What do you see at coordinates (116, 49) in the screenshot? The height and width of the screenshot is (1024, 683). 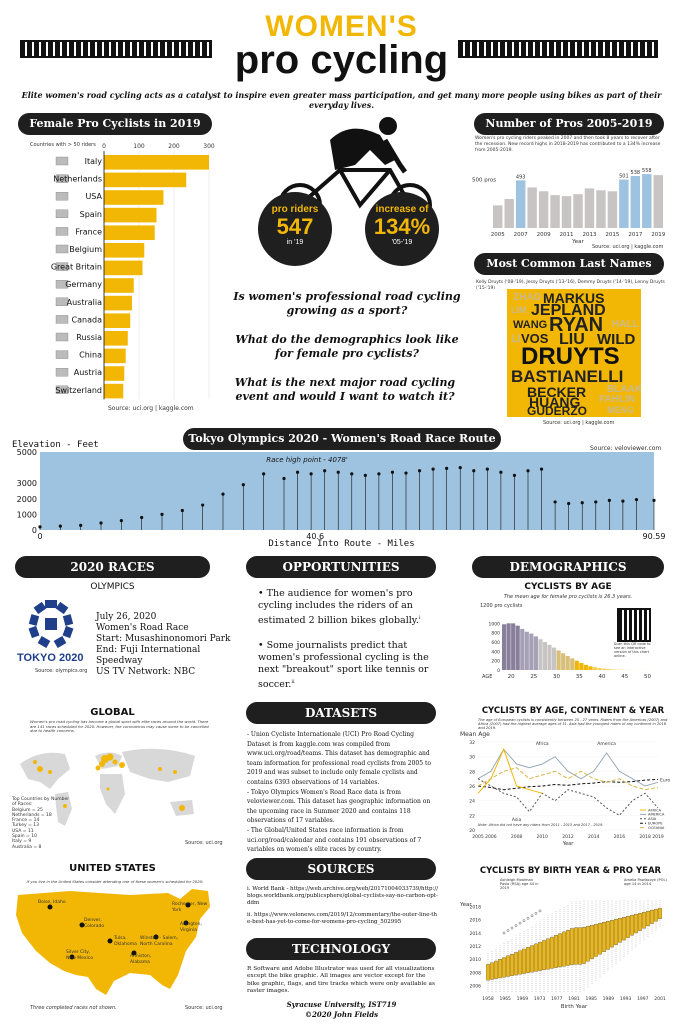 I see `tire-track-left` at bounding box center [116, 49].